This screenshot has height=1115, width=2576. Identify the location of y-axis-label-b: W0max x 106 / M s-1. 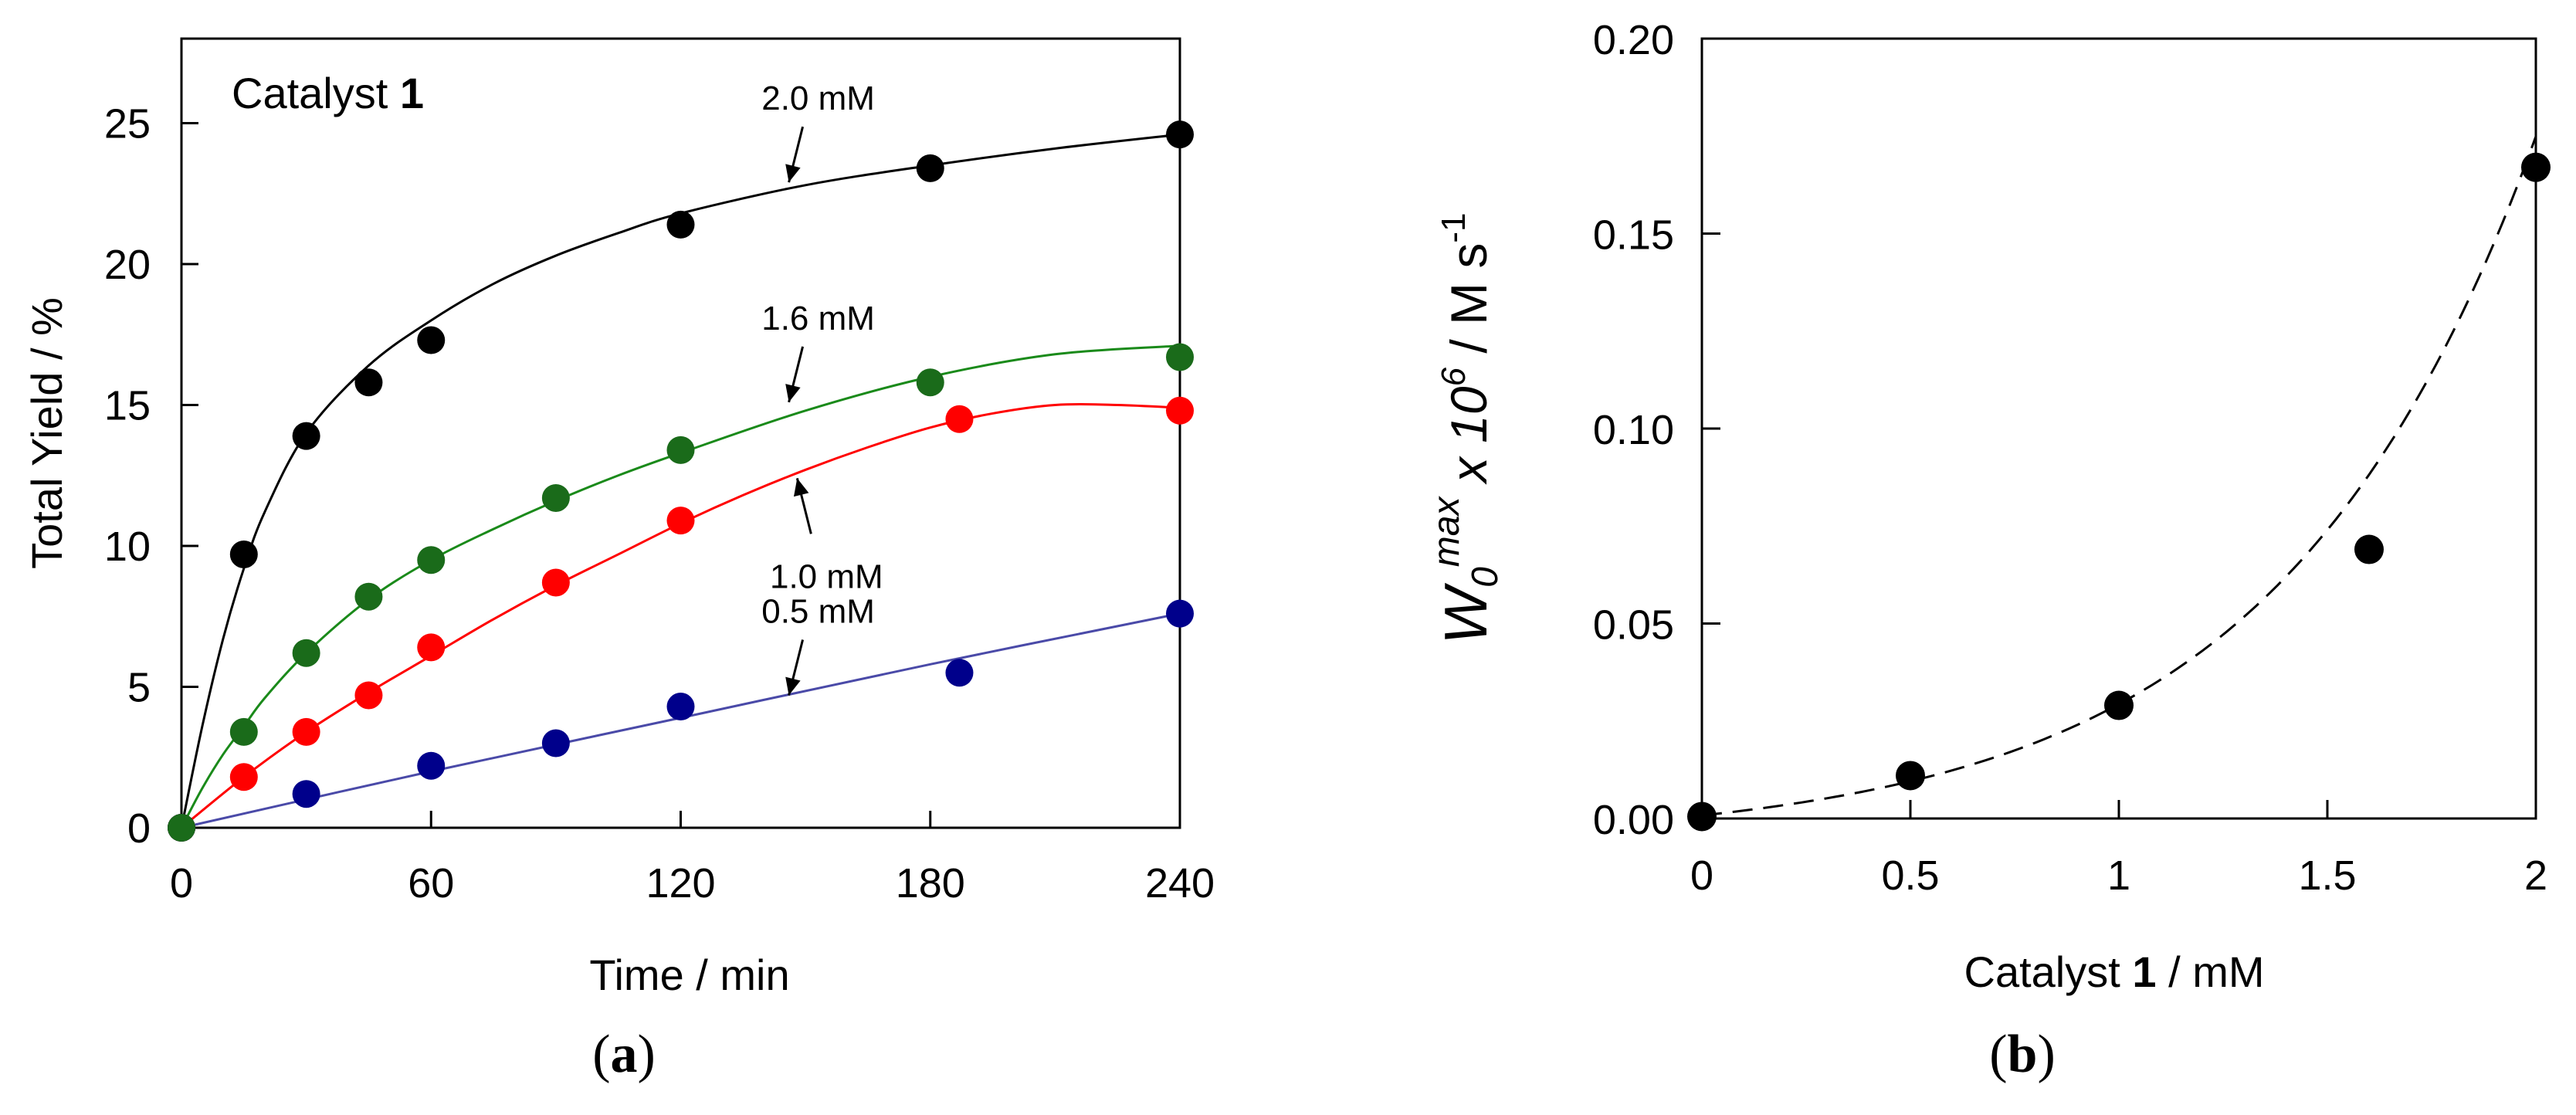
(1466, 428).